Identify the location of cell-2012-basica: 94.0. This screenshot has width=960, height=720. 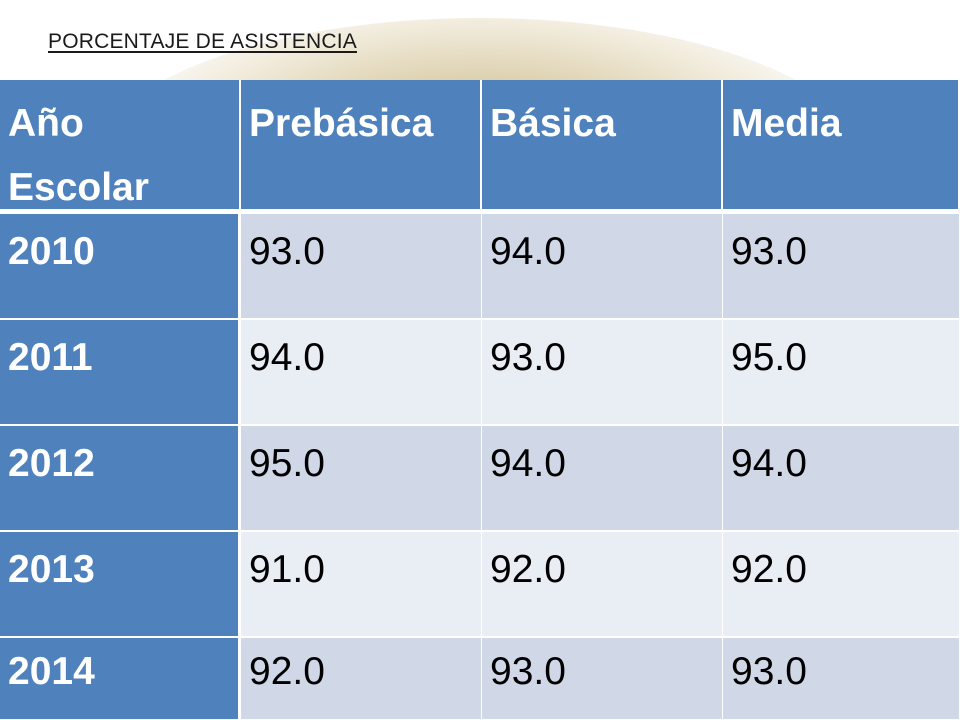
(602, 478).